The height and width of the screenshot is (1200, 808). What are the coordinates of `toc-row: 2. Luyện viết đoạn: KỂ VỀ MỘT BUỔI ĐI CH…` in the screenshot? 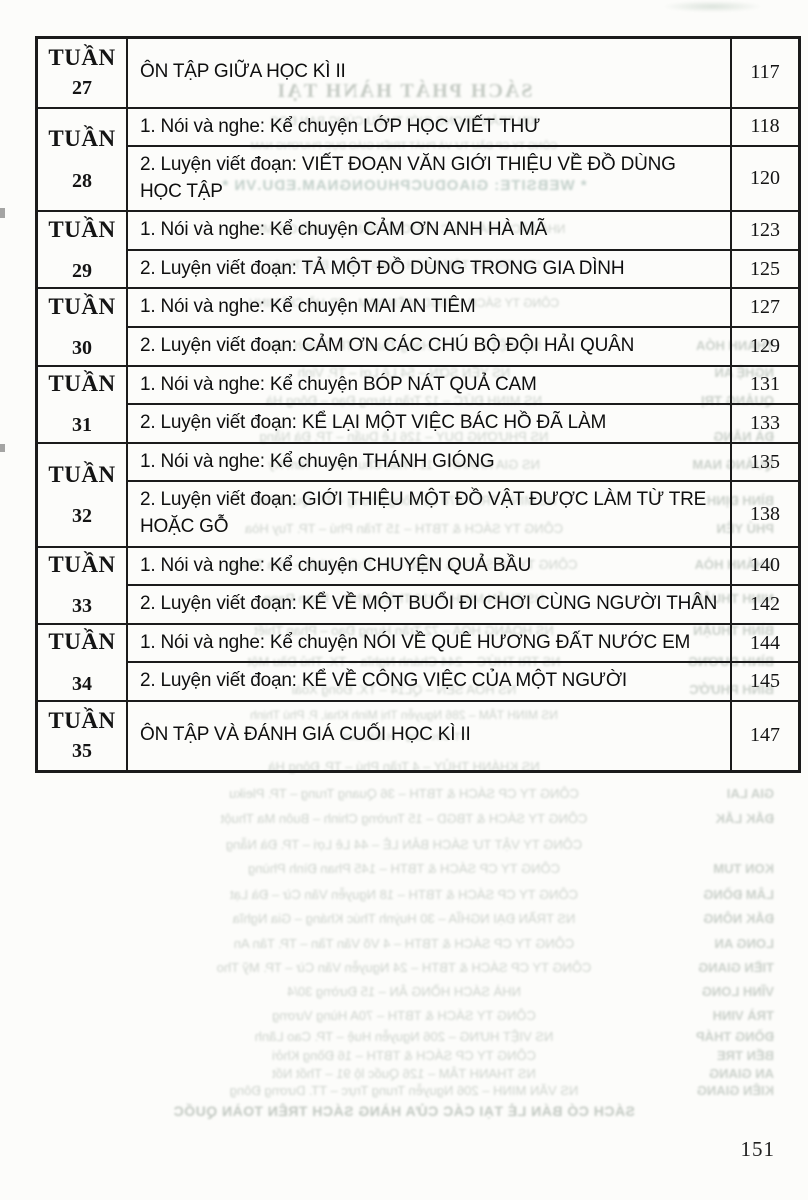 It's located at (419, 604).